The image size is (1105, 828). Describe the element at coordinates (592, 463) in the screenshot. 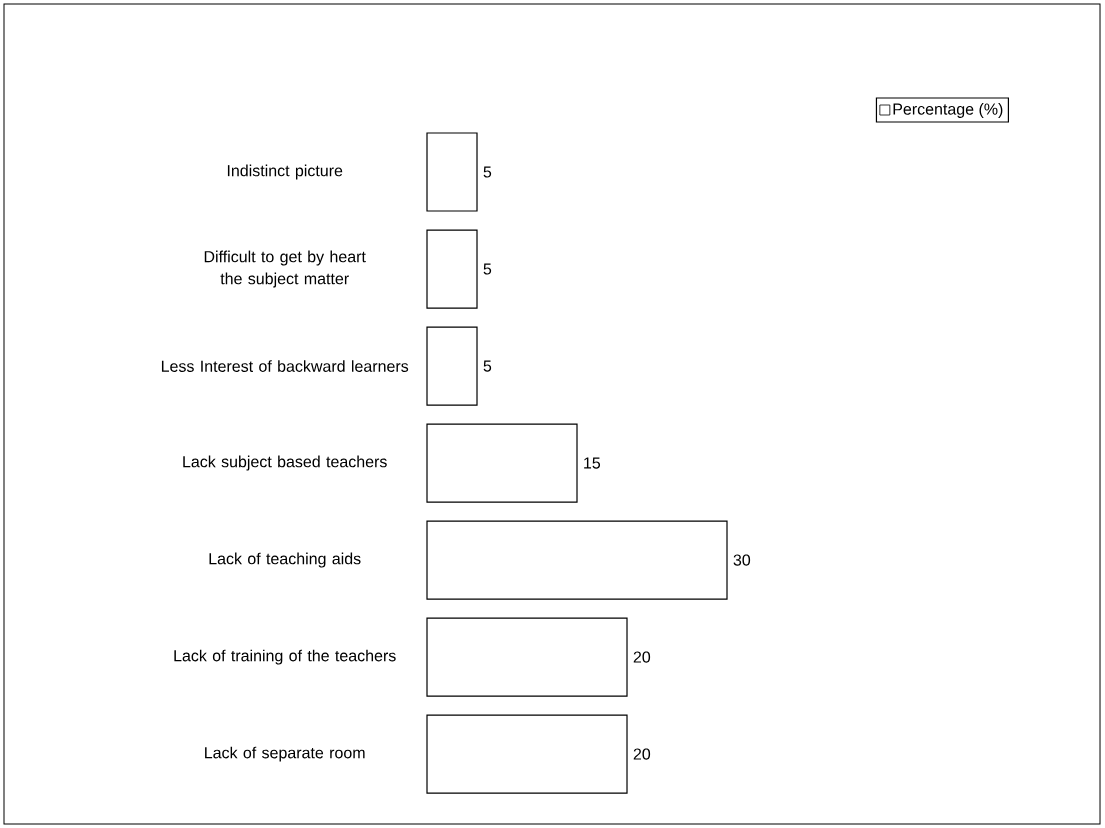

I see `data-label: 15` at that location.